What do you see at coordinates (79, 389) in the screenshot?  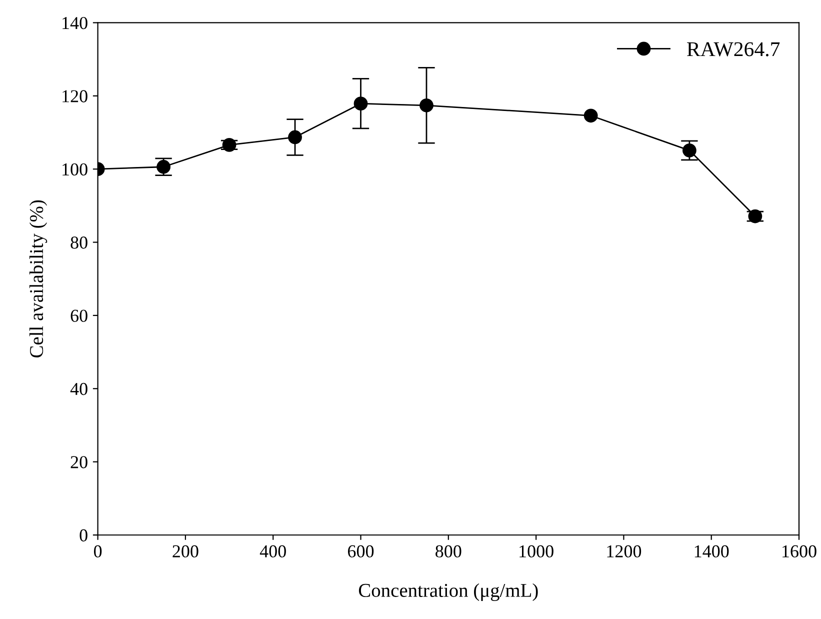 I see `y-tick-label: 40` at bounding box center [79, 389].